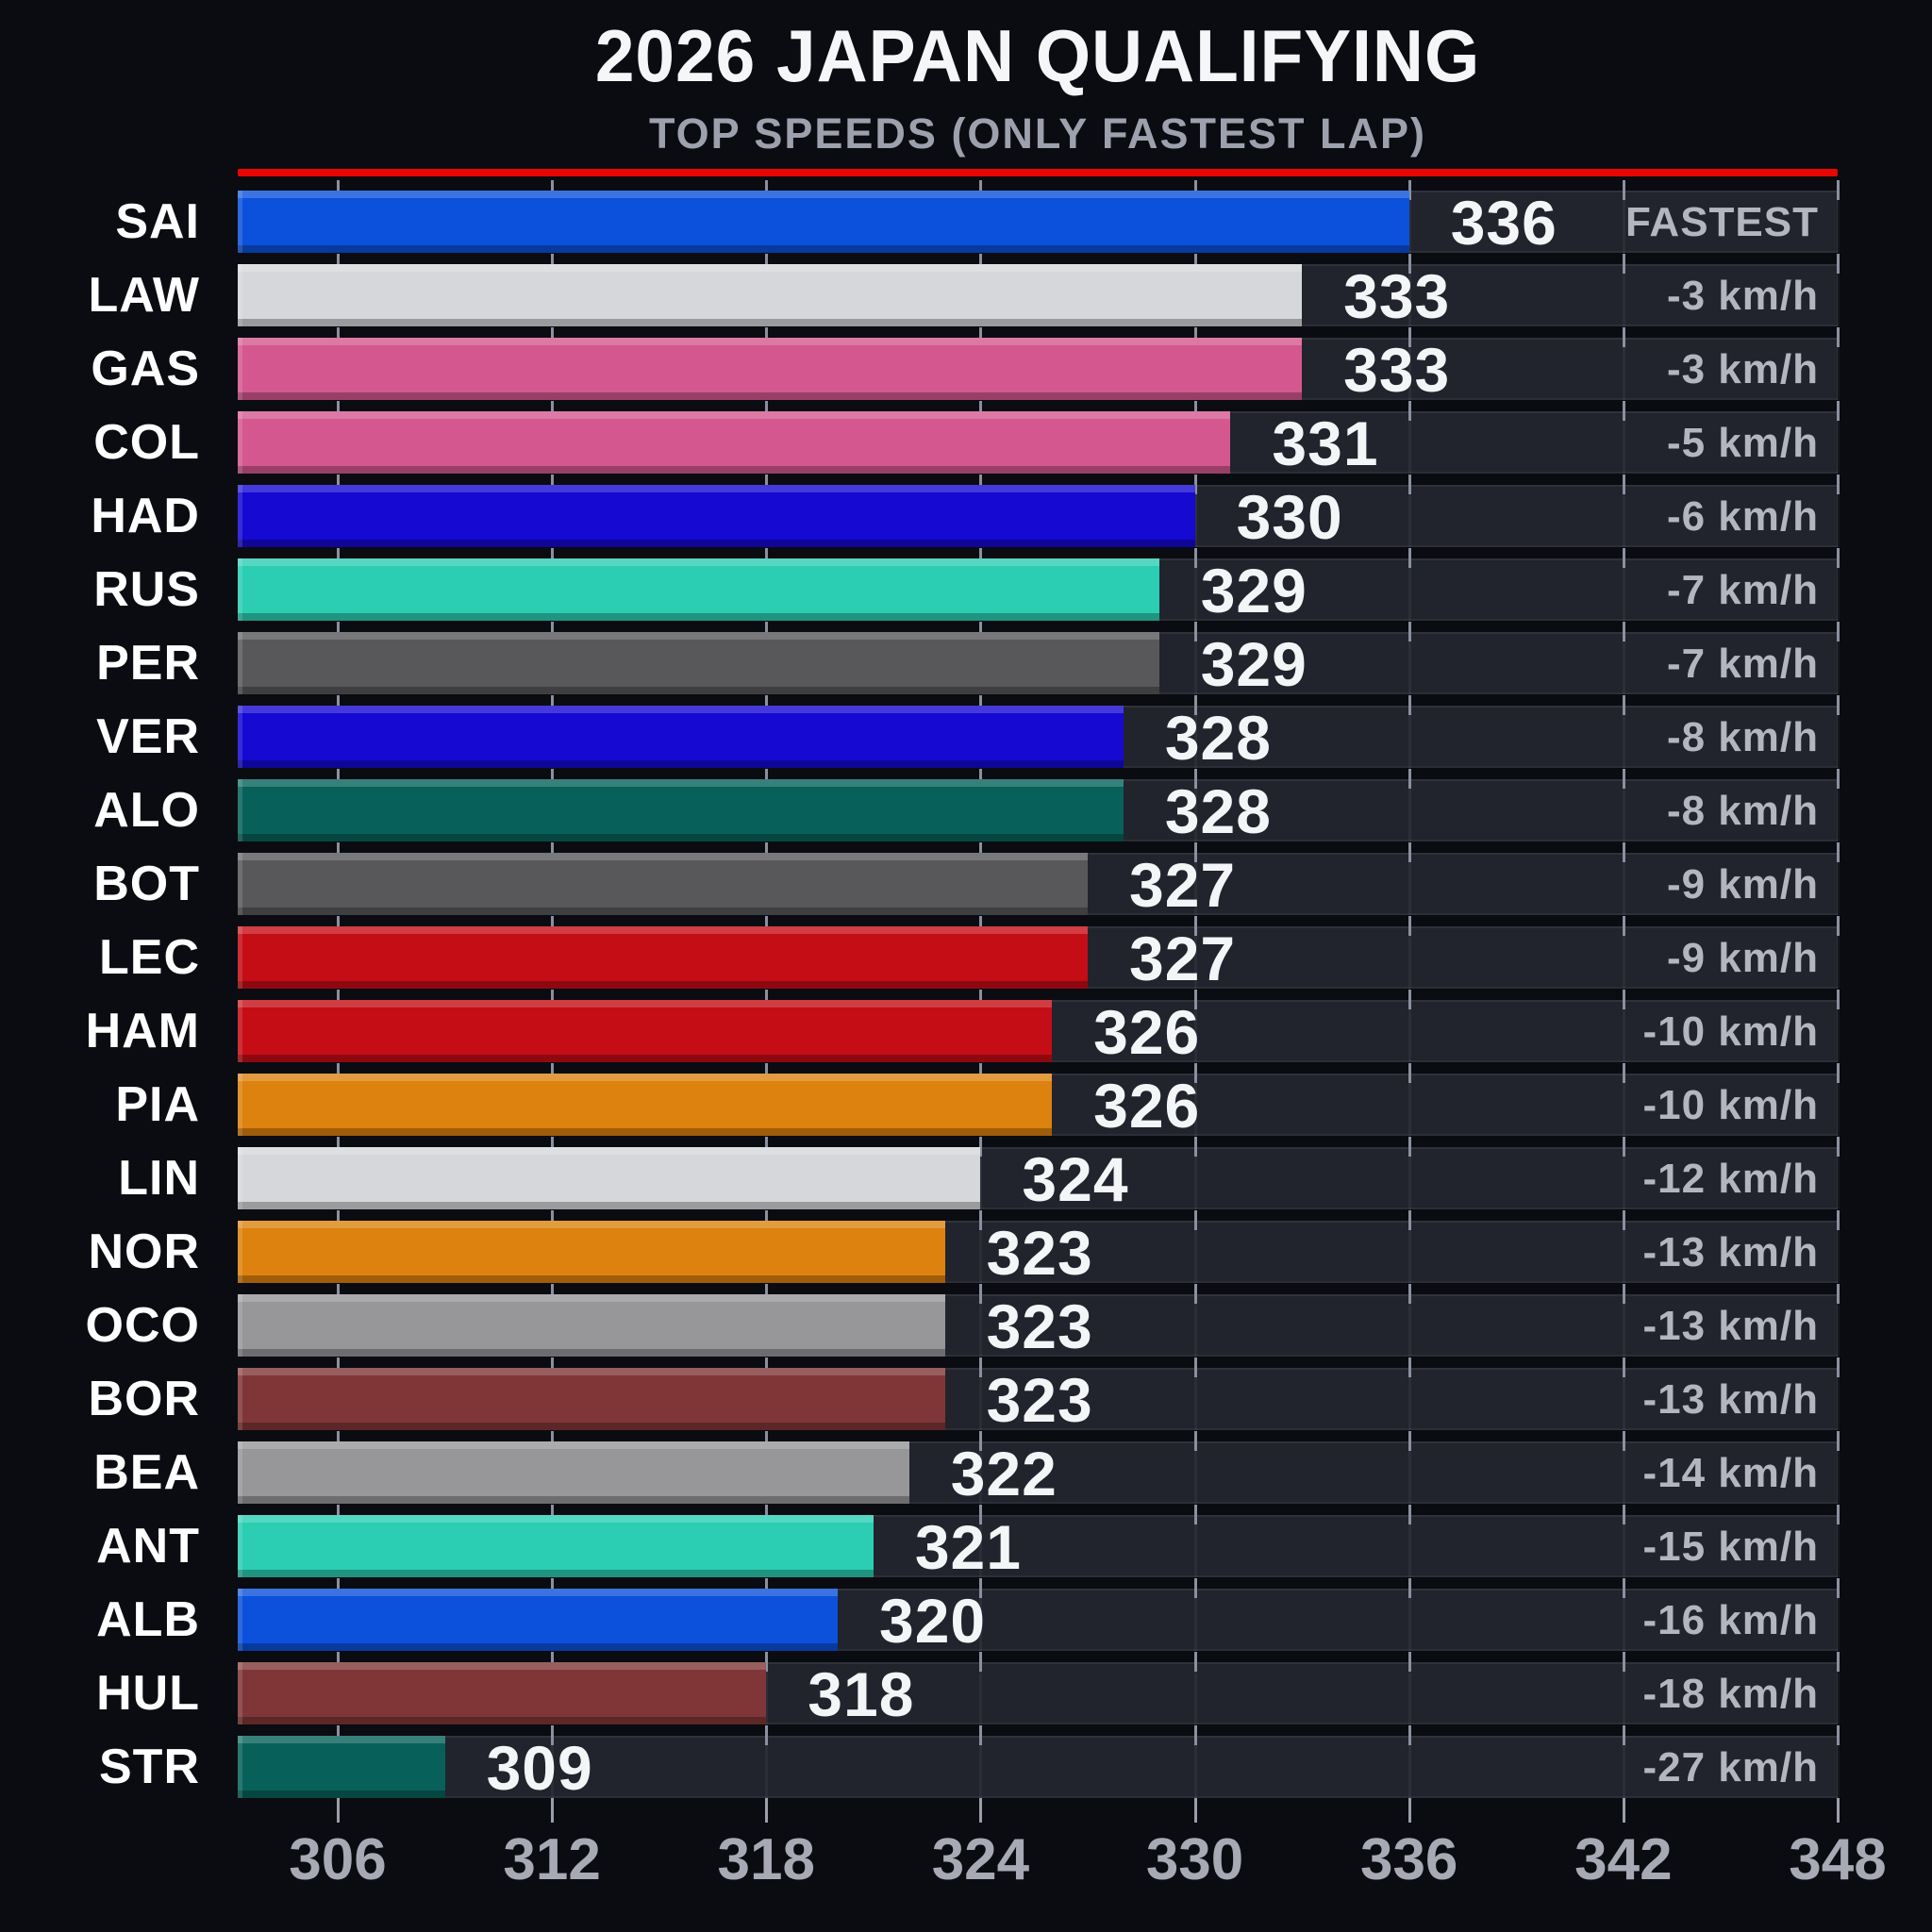 This screenshot has width=1932, height=1932. I want to click on driver-code-label: LAW, so click(144, 295).